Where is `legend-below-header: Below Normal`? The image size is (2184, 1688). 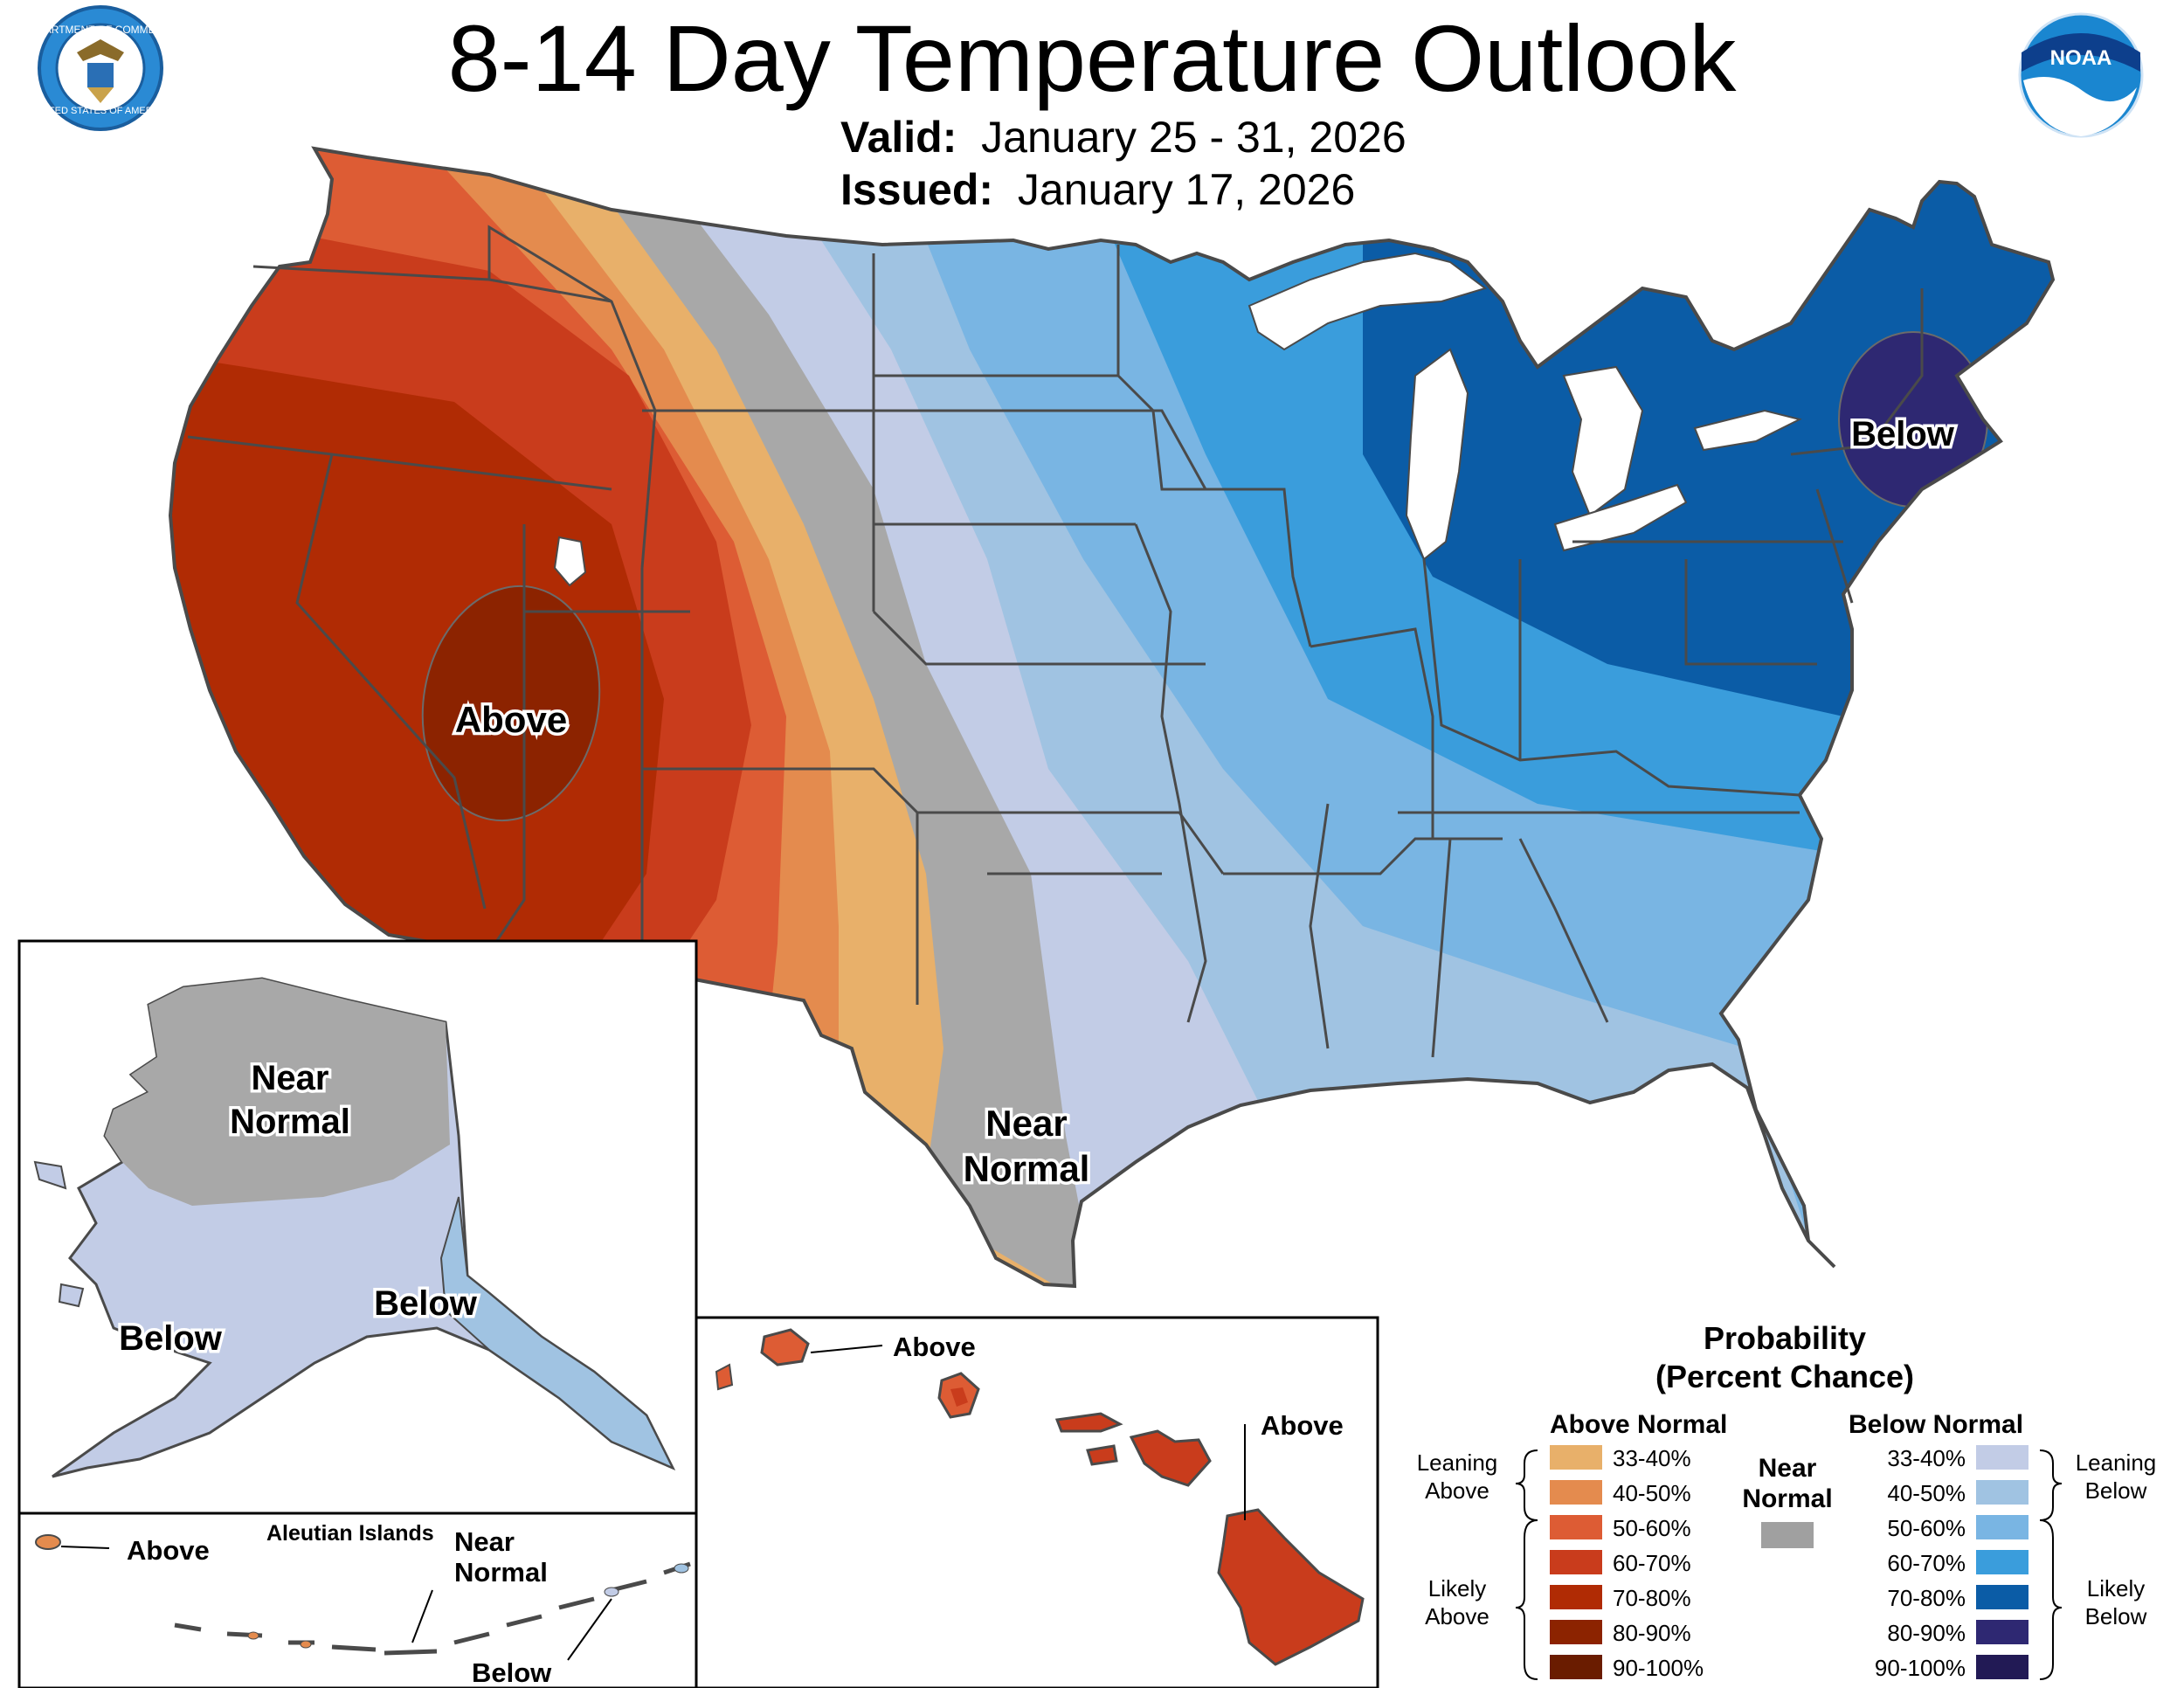 legend-below-header: Below Normal is located at coordinates (1936, 1424).